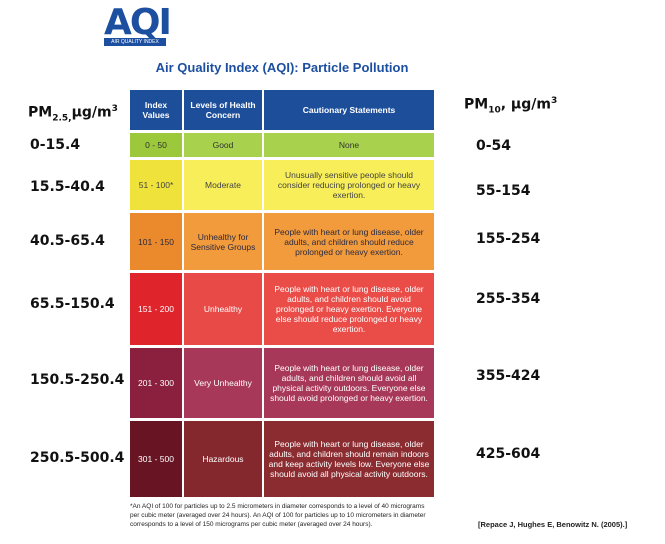  What do you see at coordinates (349, 145) in the screenshot?
I see `table-cell: None` at bounding box center [349, 145].